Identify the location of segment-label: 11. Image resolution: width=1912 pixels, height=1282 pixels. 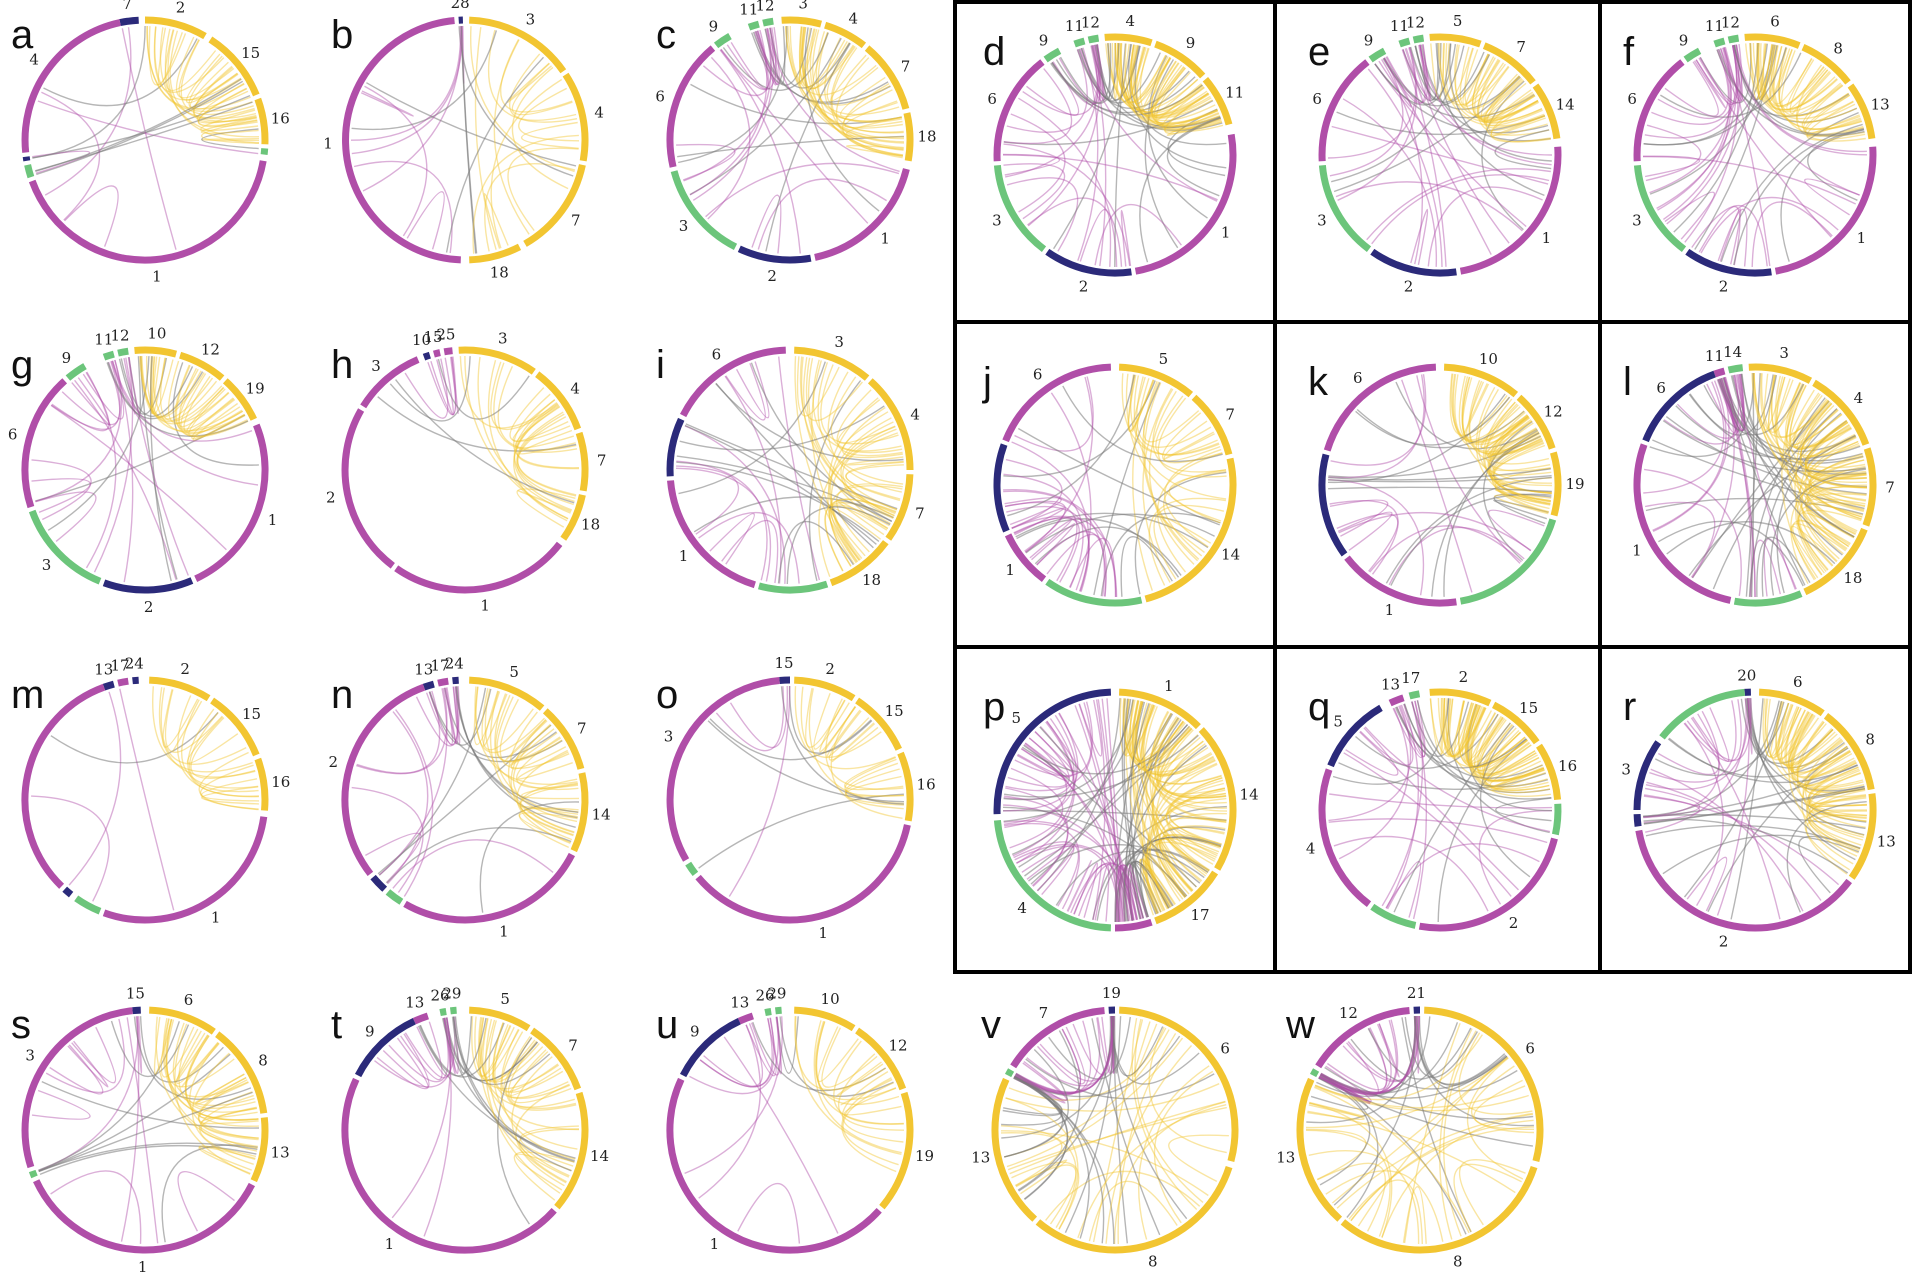
(748, 9).